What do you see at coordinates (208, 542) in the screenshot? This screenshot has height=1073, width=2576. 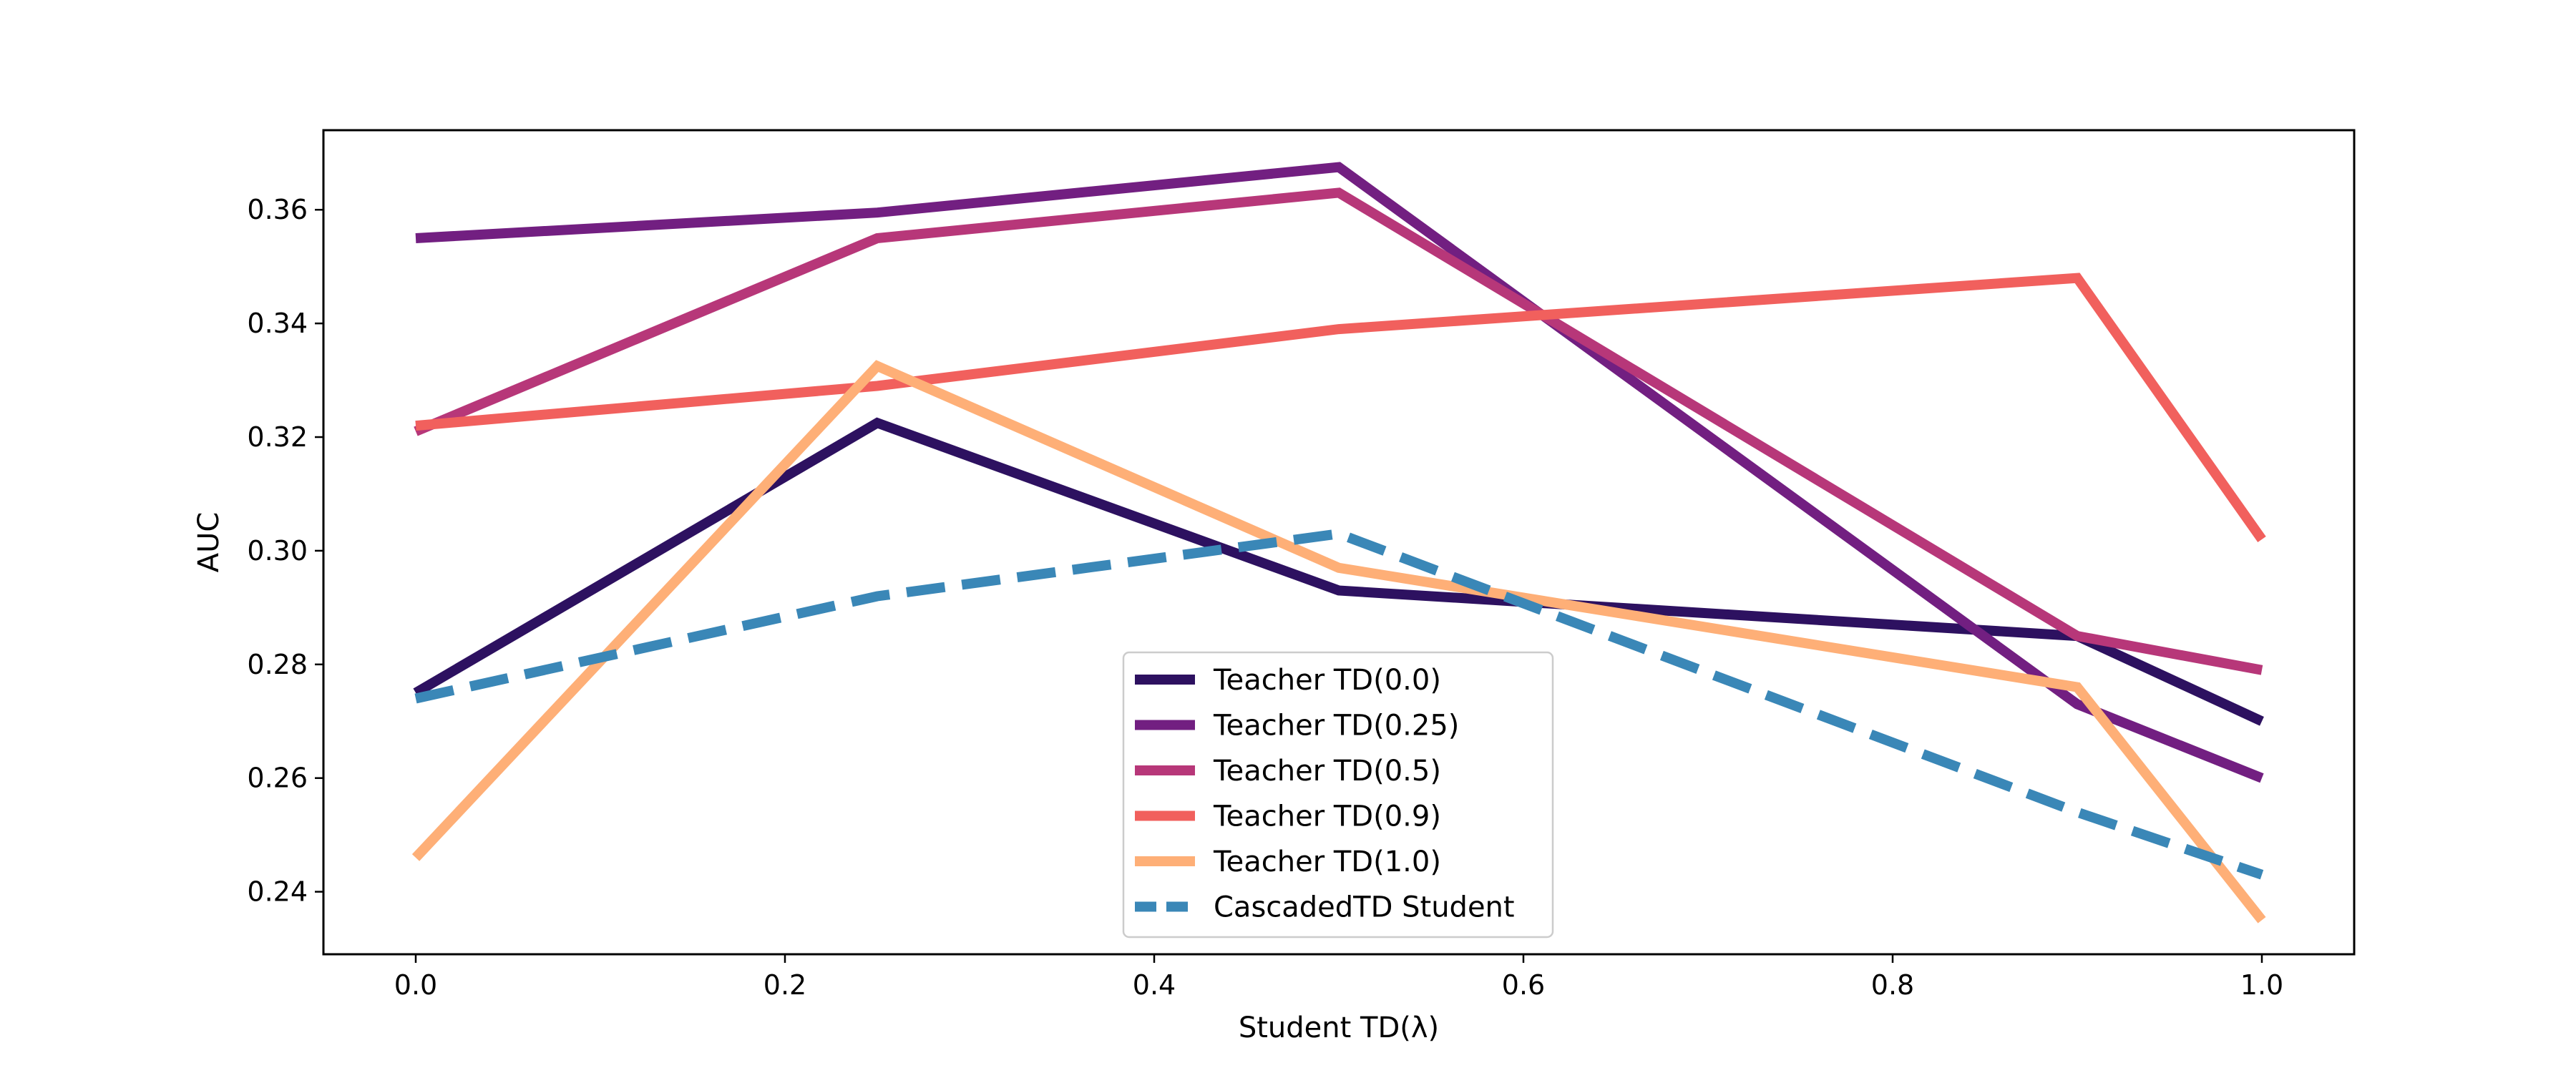 I see `y-axis-title: AUC` at bounding box center [208, 542].